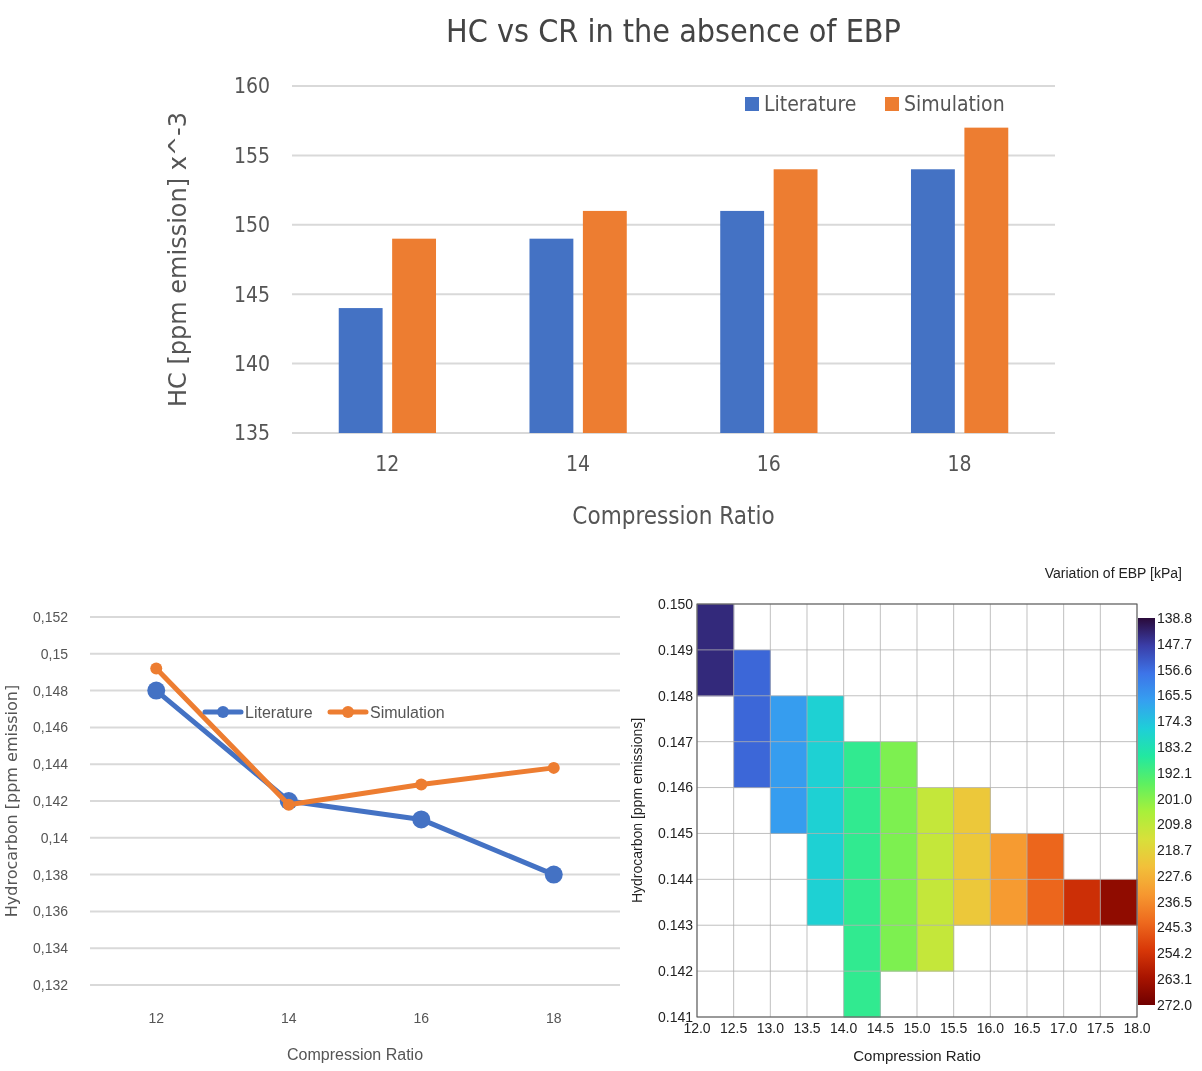 The height and width of the screenshot is (1071, 1202). Describe the element at coordinates (990, 1028) in the screenshot. I see `x-tick-label: 16.0` at that location.